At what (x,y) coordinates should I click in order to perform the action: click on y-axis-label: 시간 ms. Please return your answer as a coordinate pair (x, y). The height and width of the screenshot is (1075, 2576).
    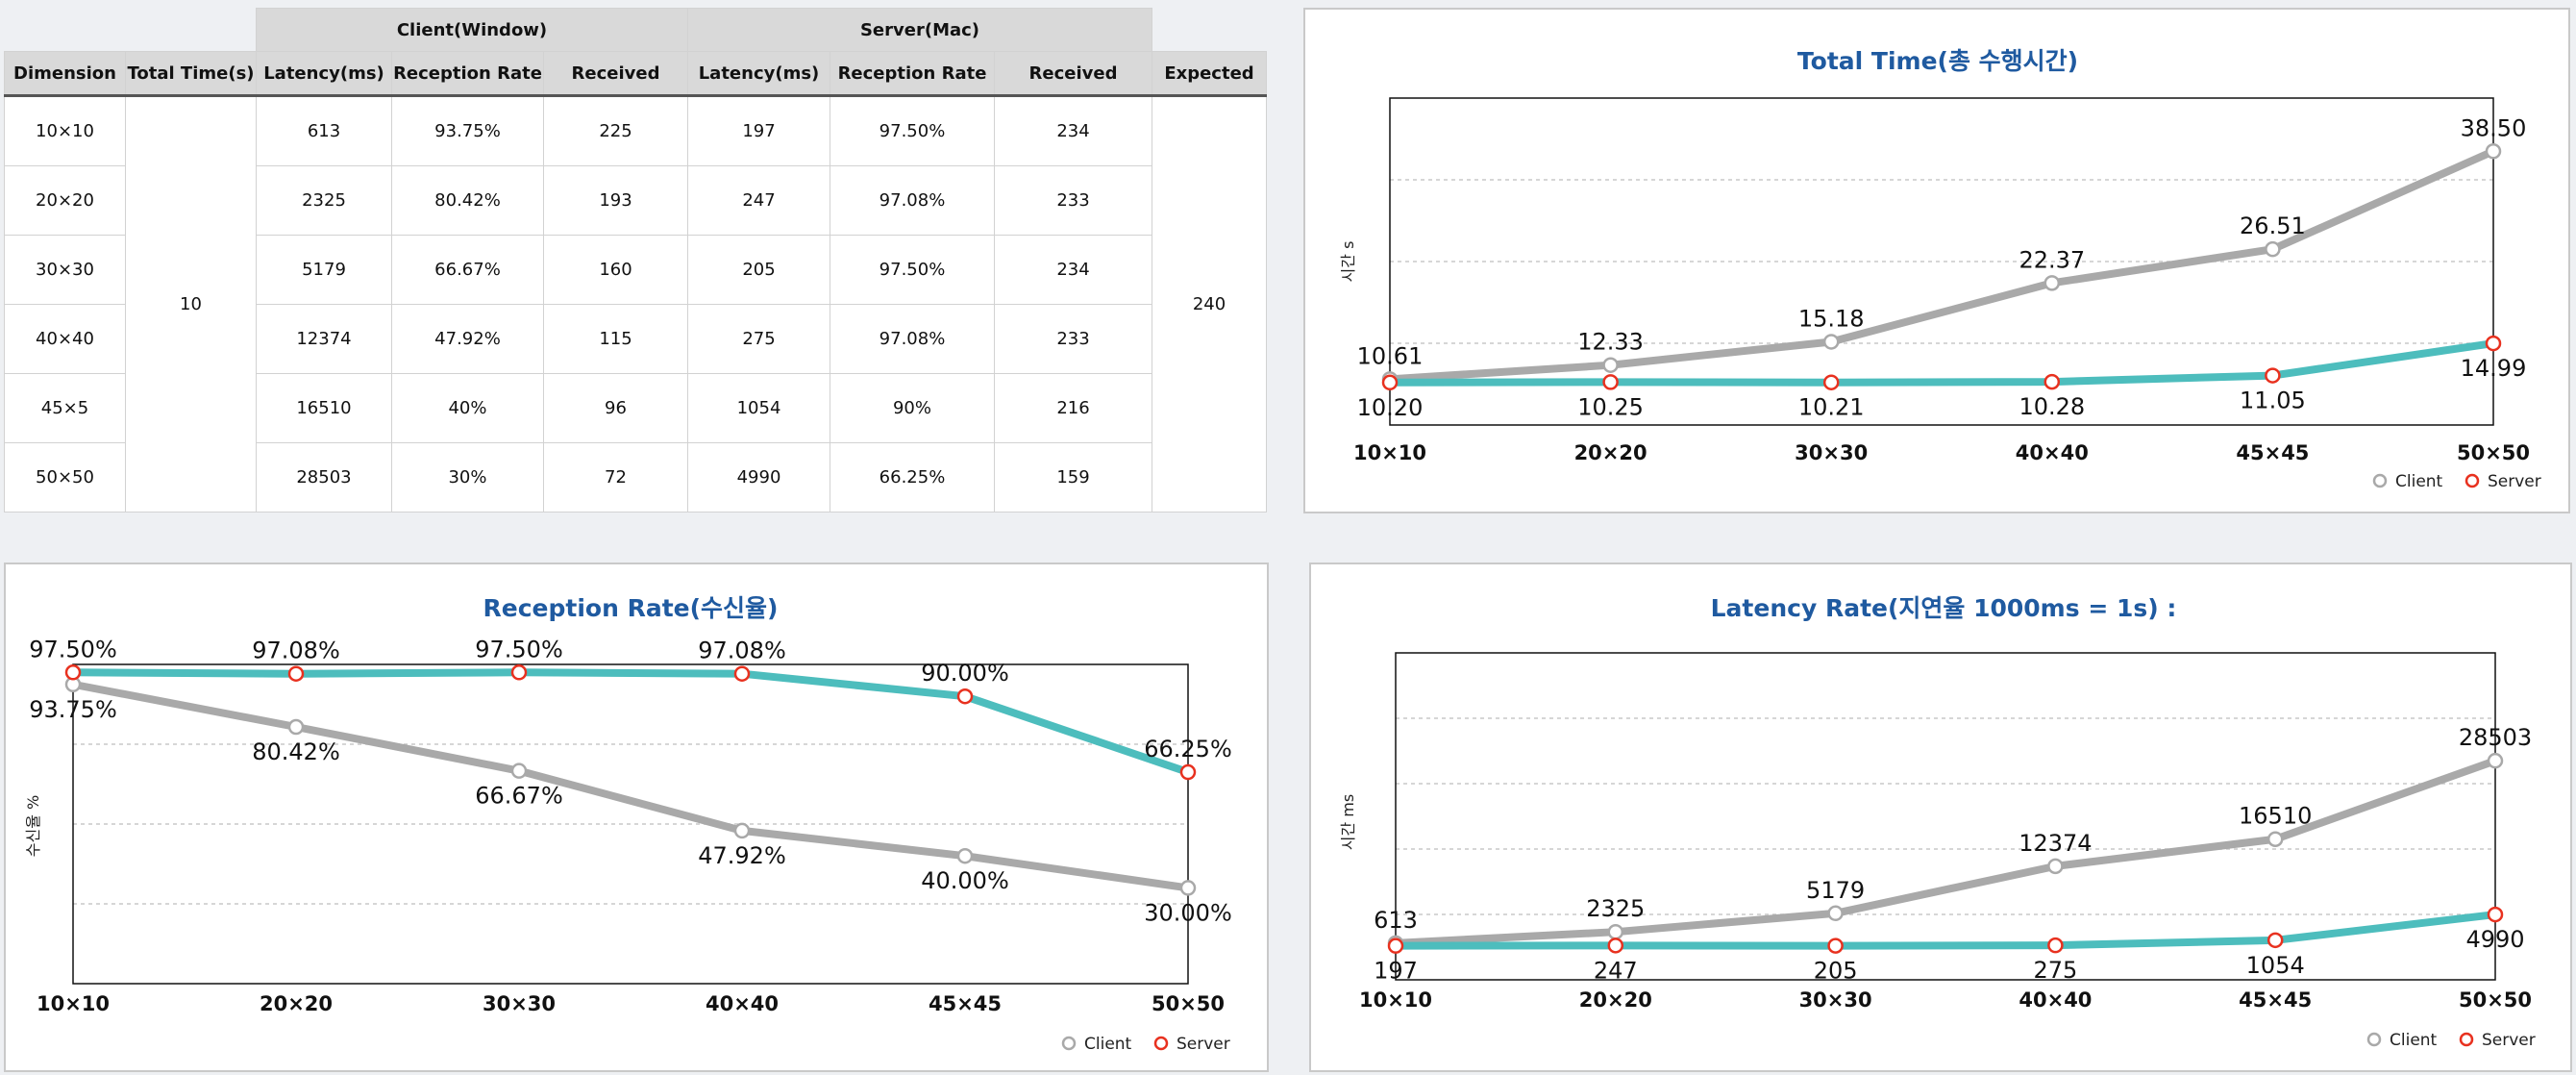
    Looking at the image, I should click on (1348, 822).